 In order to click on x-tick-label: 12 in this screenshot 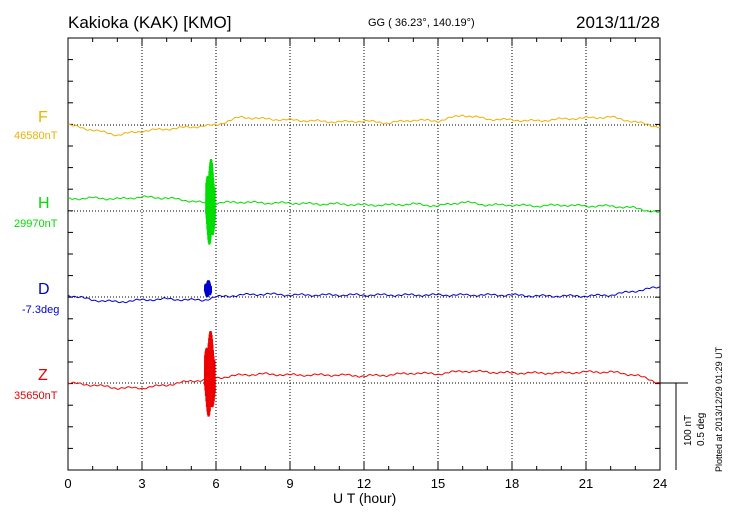, I will do `click(364, 483)`.